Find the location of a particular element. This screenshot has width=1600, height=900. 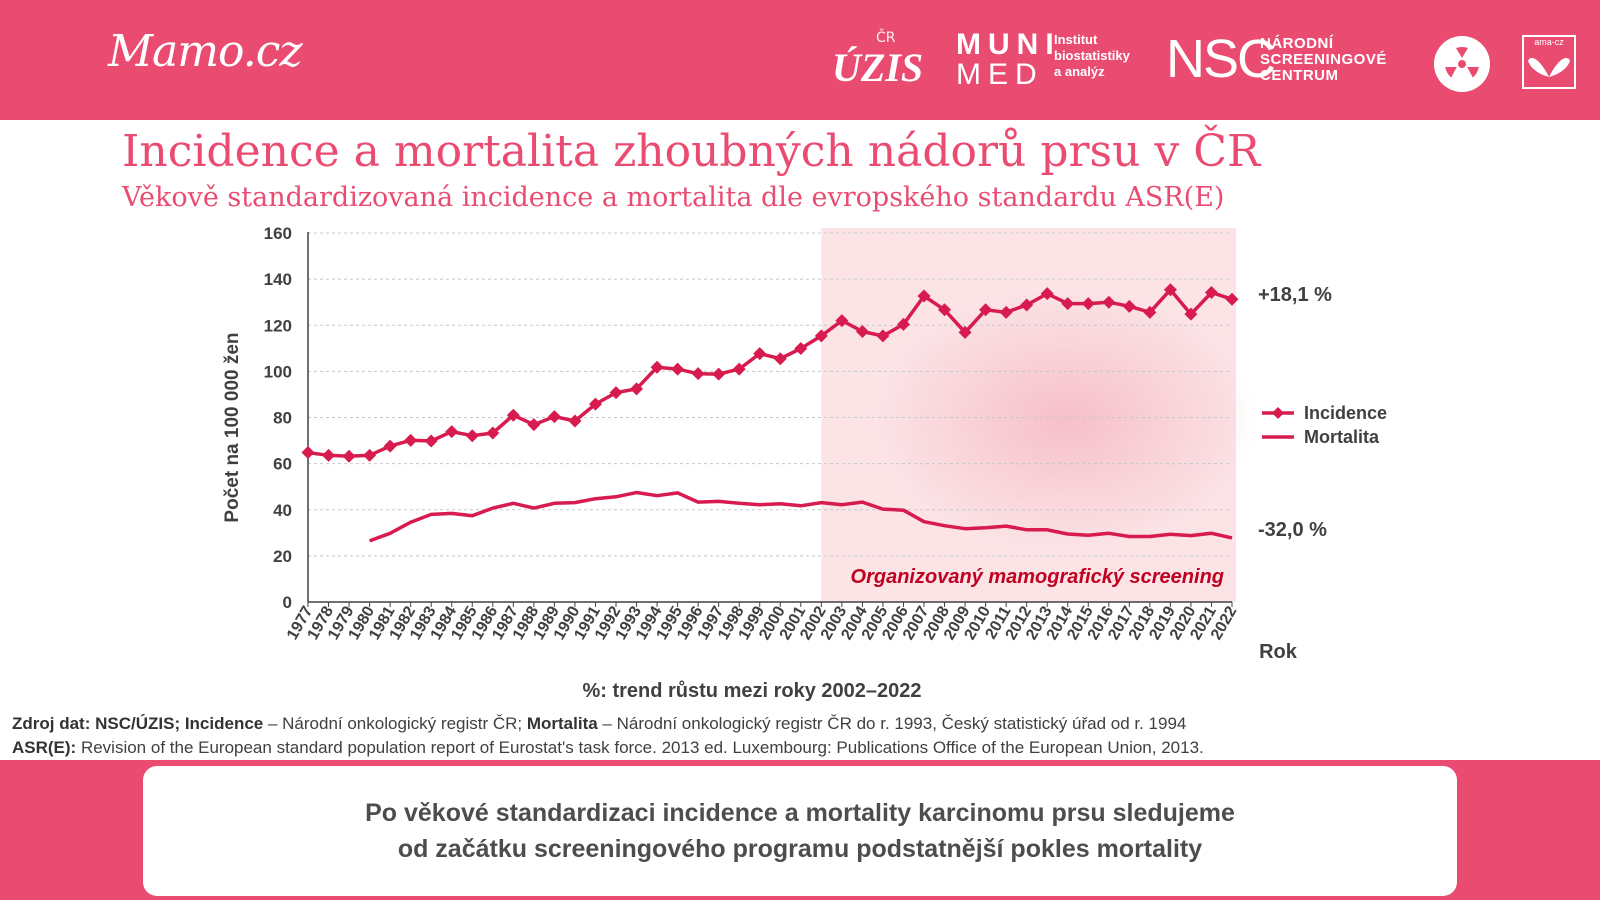

y-tick-label: 40 is located at coordinates (282, 510).